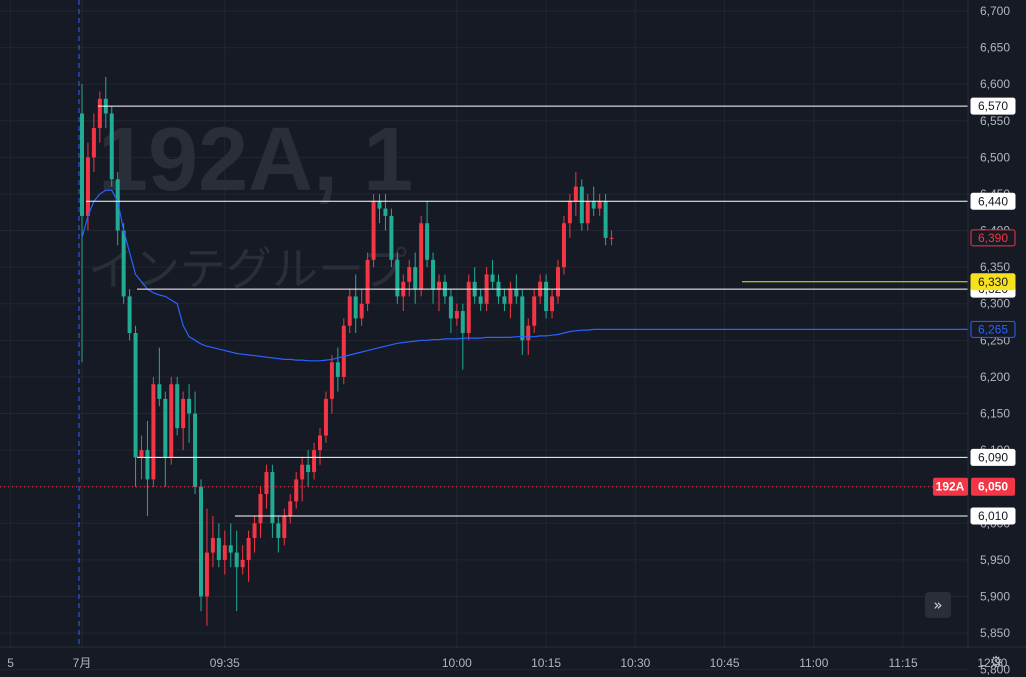 The width and height of the screenshot is (1026, 677). Describe the element at coordinates (457, 663) in the screenshot. I see `x-tick-label: 10:00` at that location.